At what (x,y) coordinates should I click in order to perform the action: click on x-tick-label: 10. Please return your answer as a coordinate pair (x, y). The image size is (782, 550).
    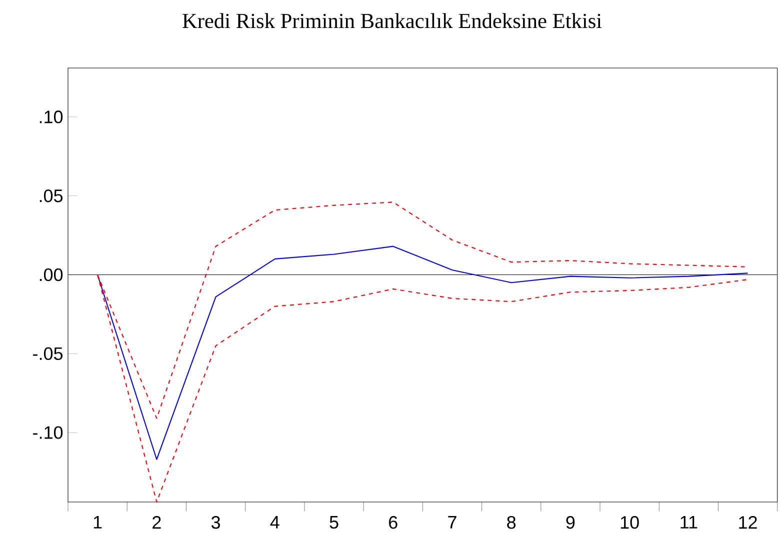
    Looking at the image, I should click on (629, 522).